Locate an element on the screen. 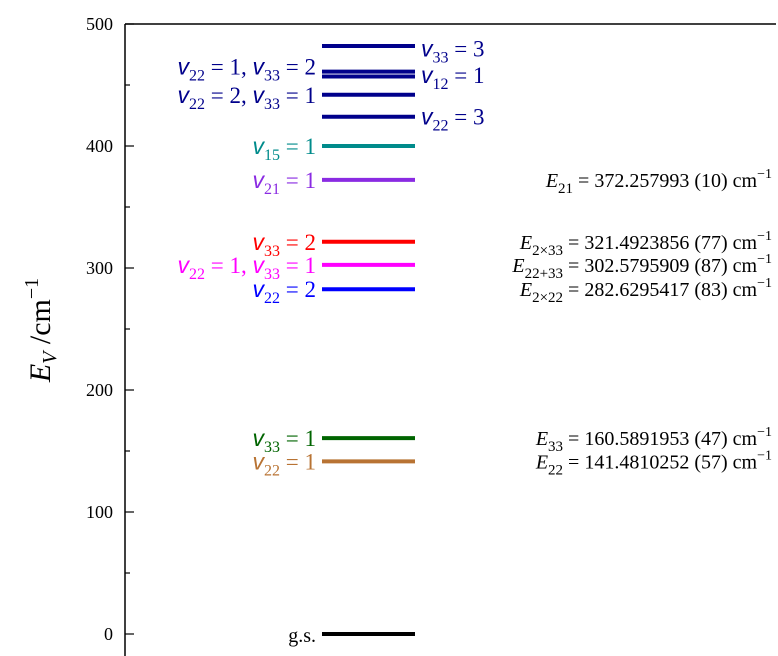  right-state-label: v22 = 3 is located at coordinates (452, 119).